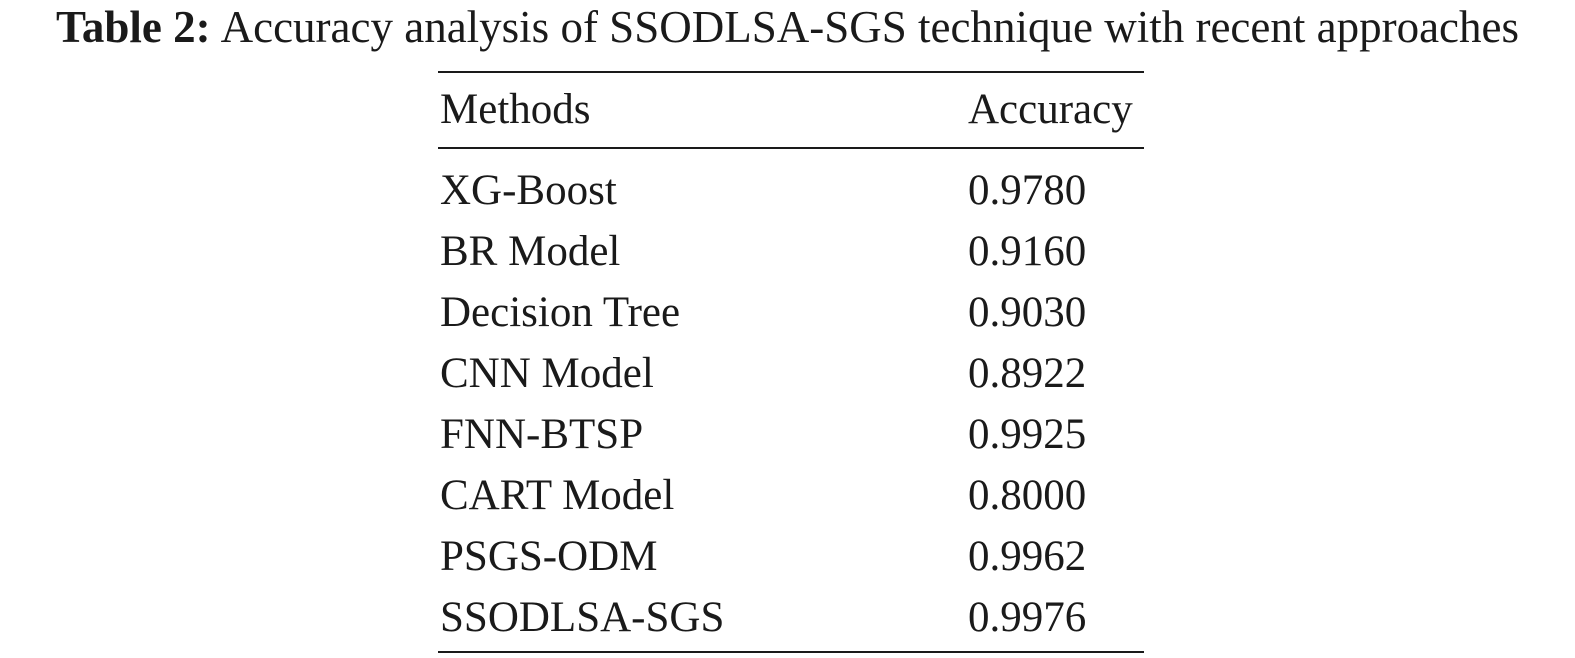 This screenshot has height=658, width=1575. Describe the element at coordinates (1027, 556) in the screenshot. I see `accuracy-cell: 0.9962` at that location.